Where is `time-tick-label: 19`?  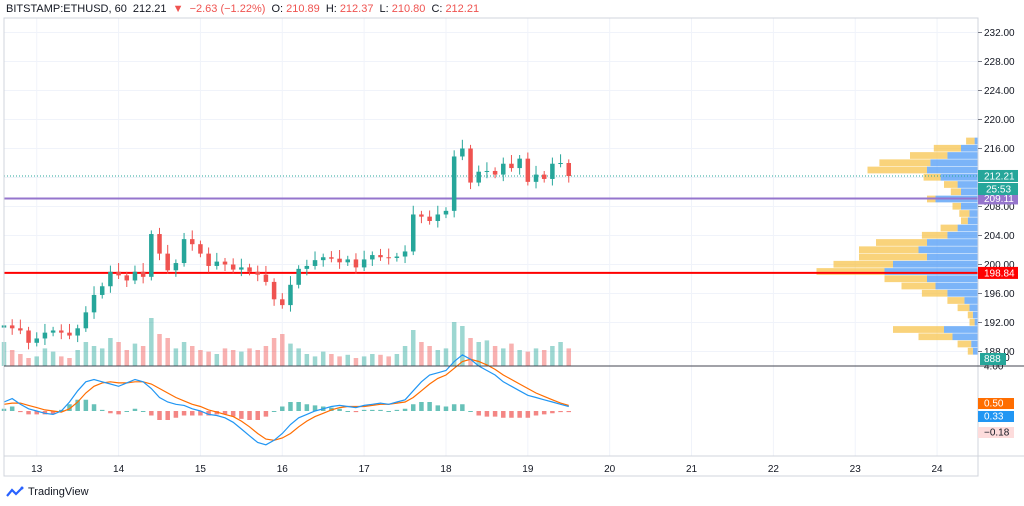
time-tick-label: 19 is located at coordinates (528, 469).